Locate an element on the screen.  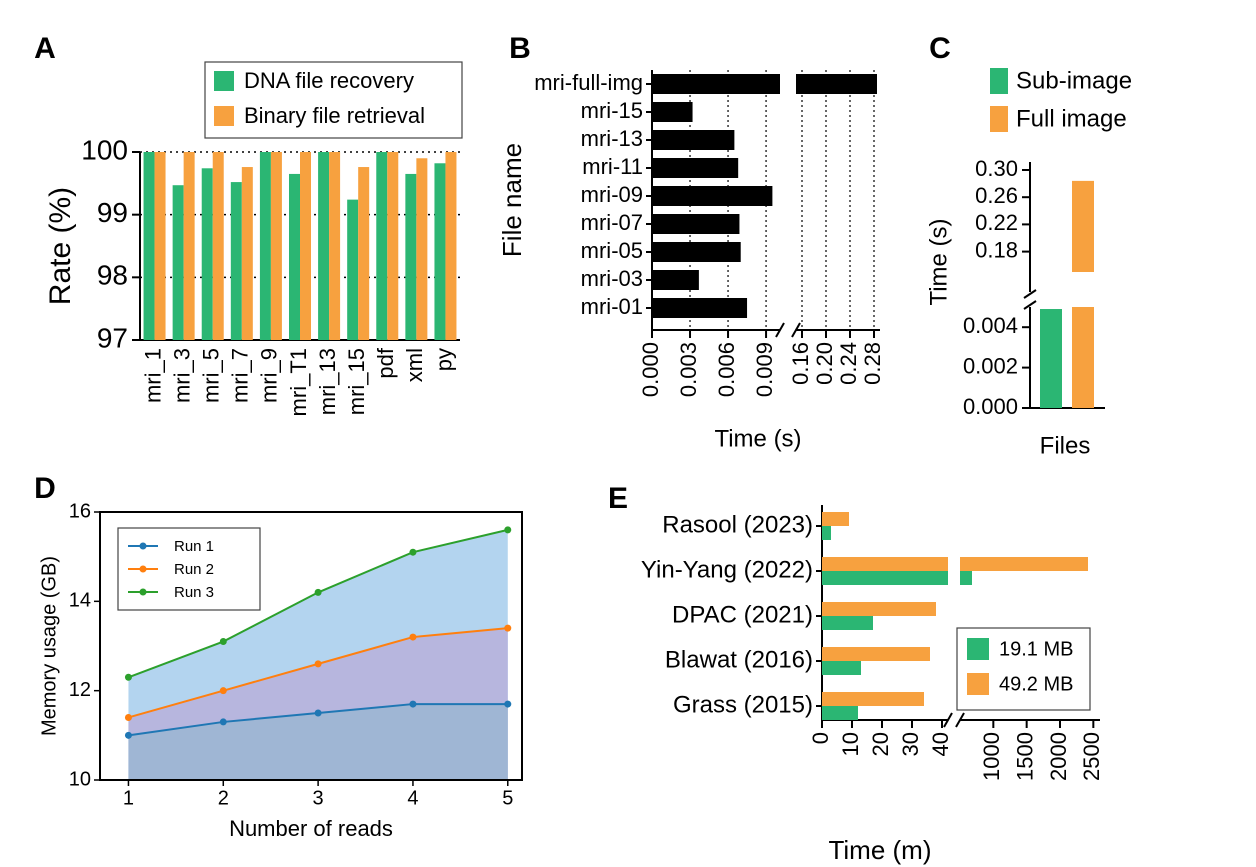
x-tick-label: mri_1 is located at coordinates (152, 375).